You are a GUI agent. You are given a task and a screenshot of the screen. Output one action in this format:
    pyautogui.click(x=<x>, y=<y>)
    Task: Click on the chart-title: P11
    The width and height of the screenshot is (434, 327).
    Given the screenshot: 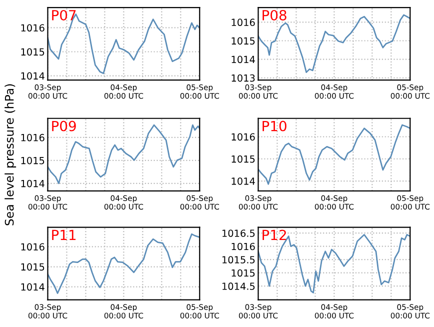 What is the action you would take?
    pyautogui.click(x=64, y=235)
    